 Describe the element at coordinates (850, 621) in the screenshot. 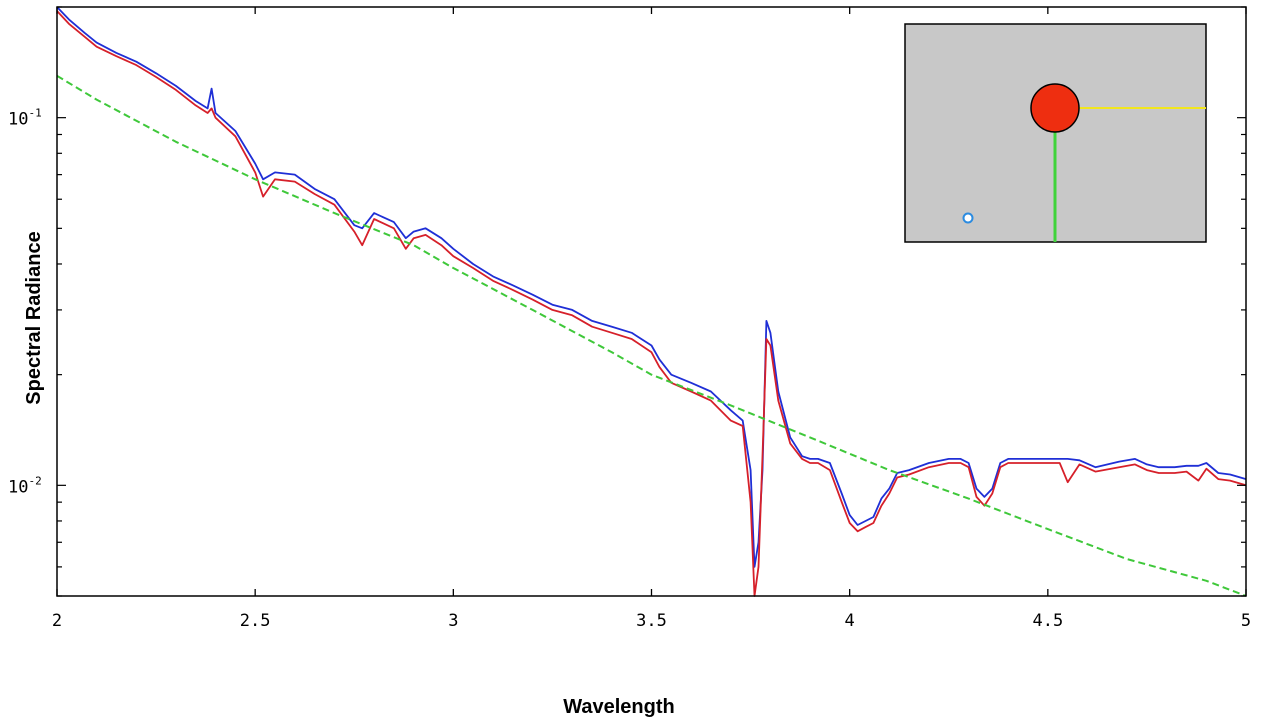

I see `x-tick-label: 4` at that location.